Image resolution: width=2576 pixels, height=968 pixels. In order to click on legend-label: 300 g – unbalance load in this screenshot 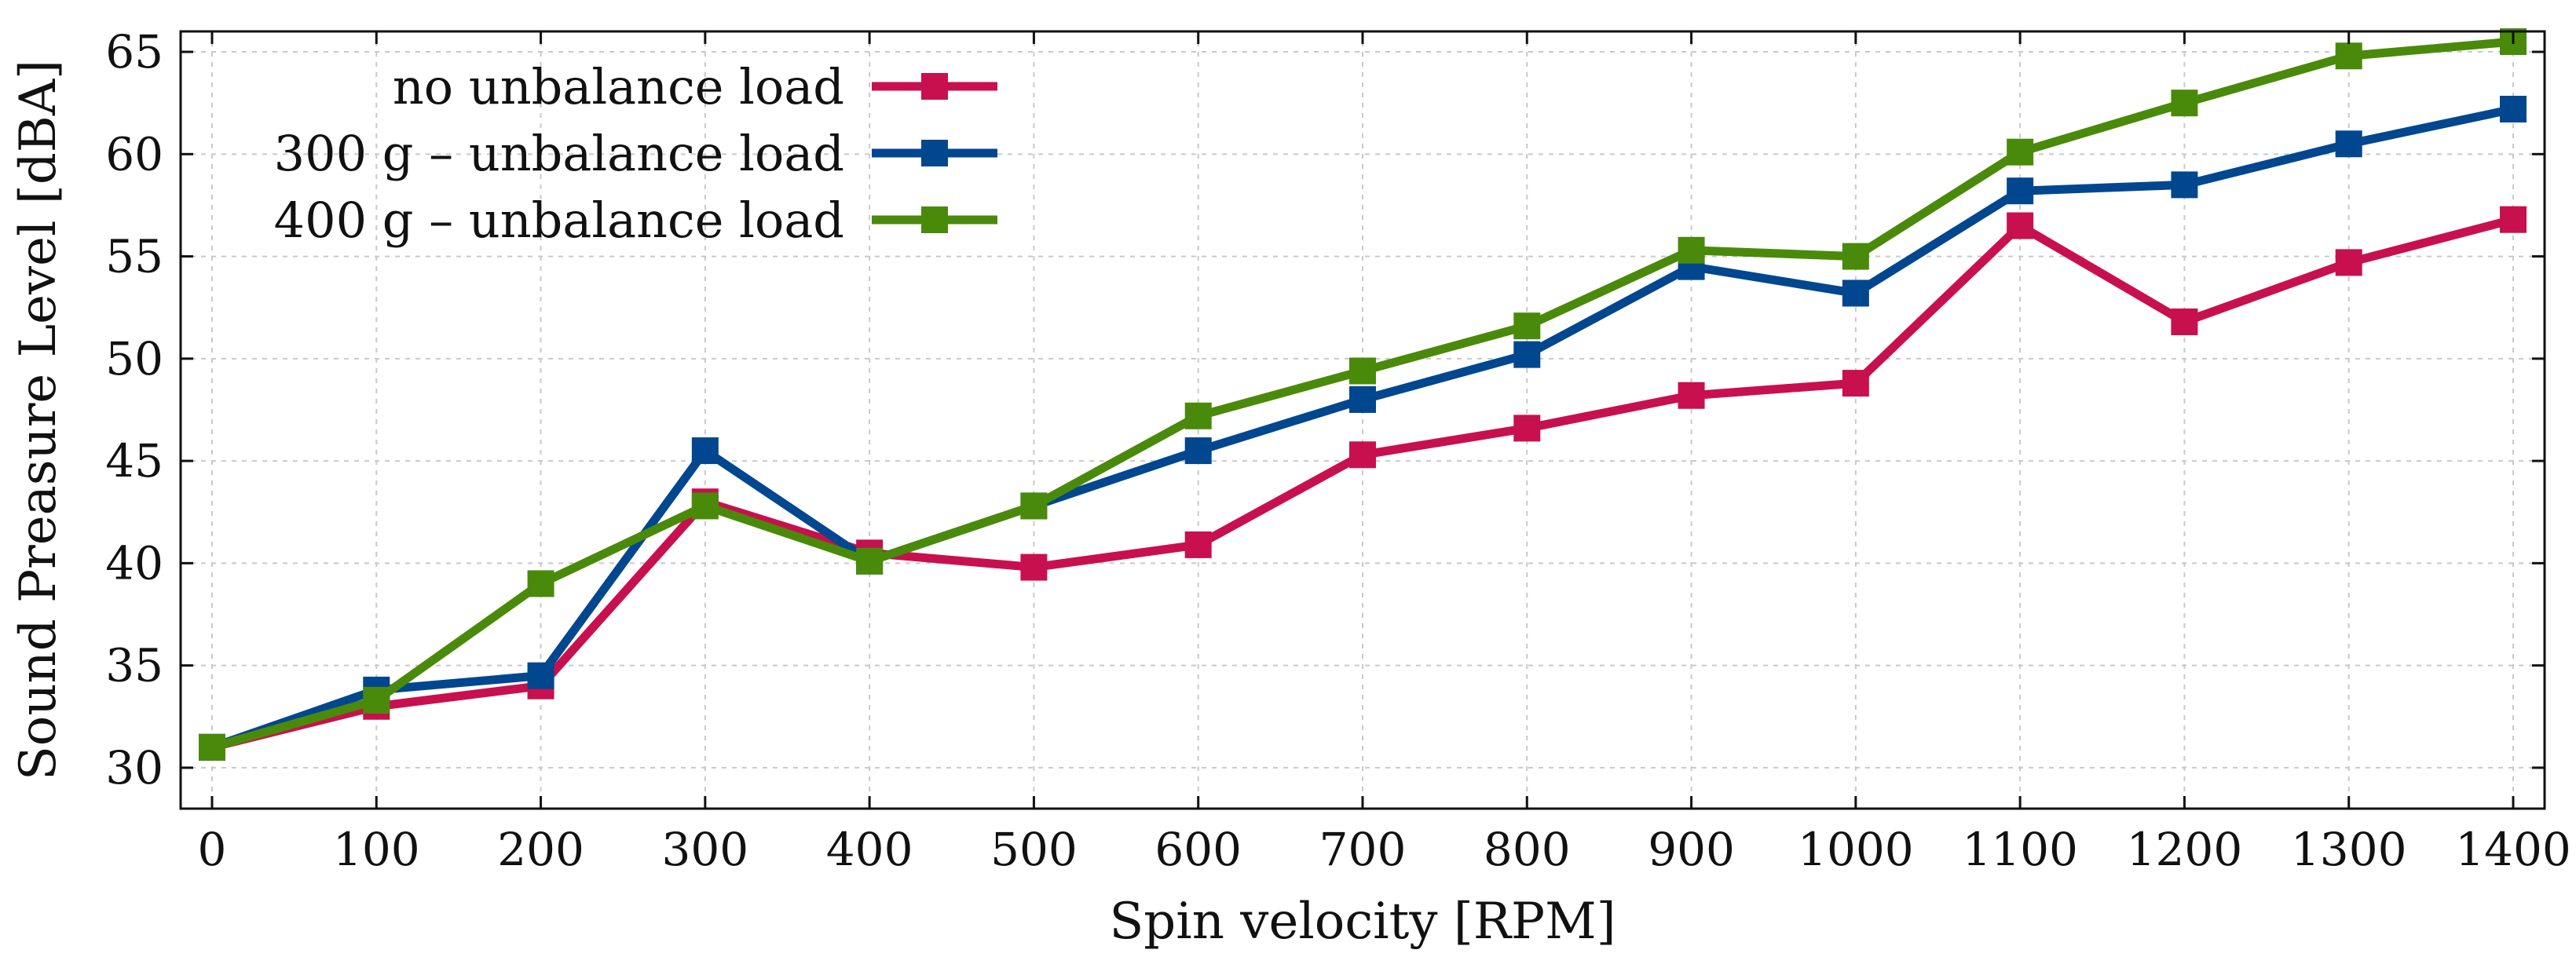, I will do `click(559, 153)`.